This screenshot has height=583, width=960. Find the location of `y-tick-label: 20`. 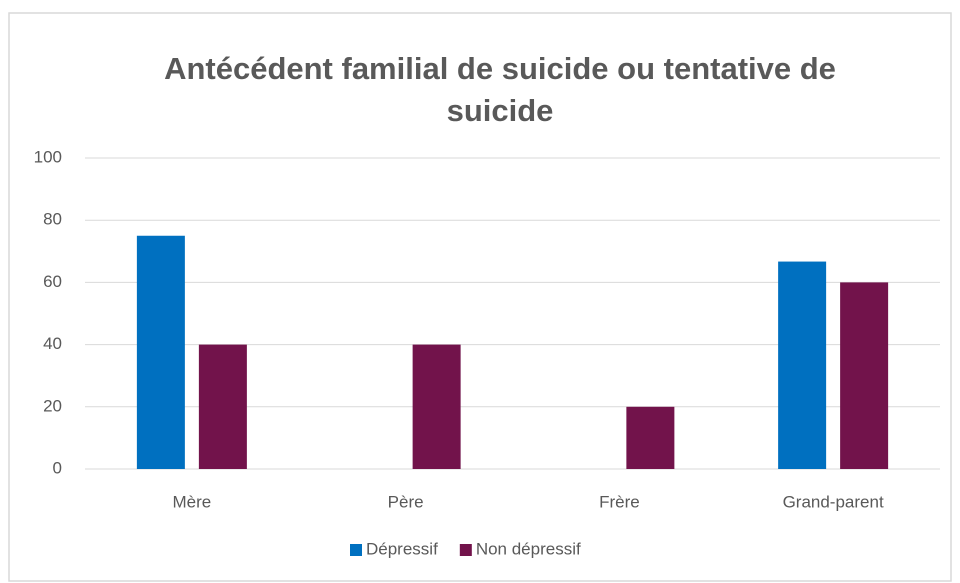

y-tick-label: 20 is located at coordinates (52, 405).